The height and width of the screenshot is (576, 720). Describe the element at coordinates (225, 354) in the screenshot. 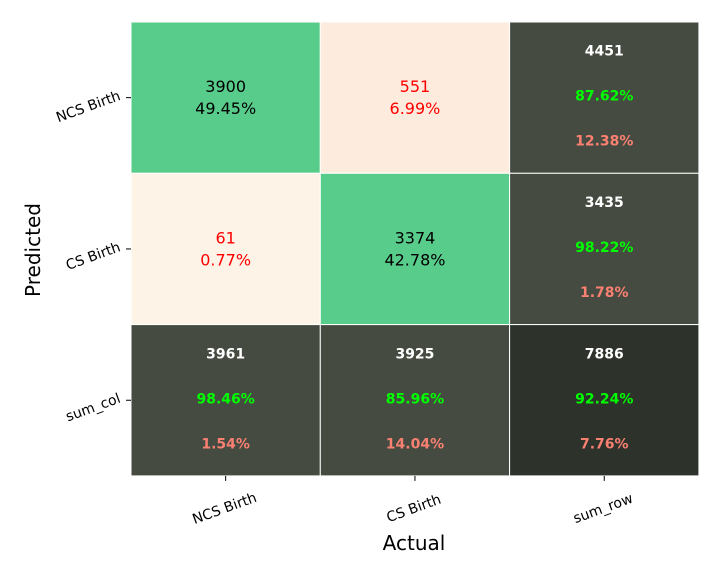

I see `summary-count: 3961` at that location.